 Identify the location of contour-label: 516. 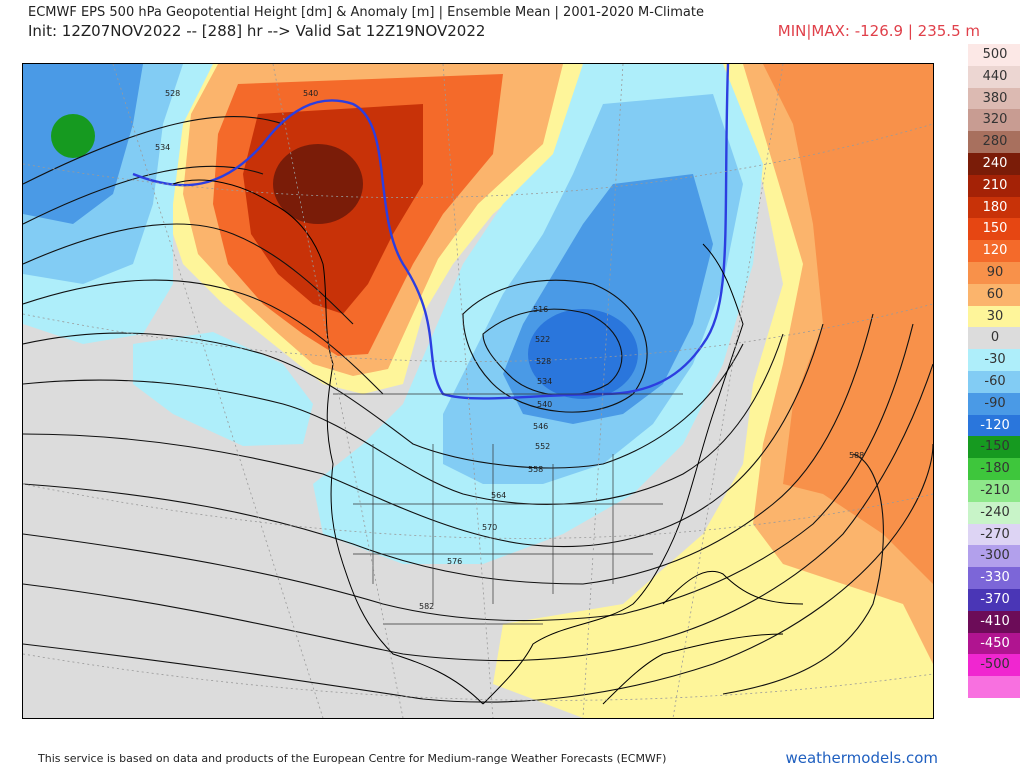
(540, 309).